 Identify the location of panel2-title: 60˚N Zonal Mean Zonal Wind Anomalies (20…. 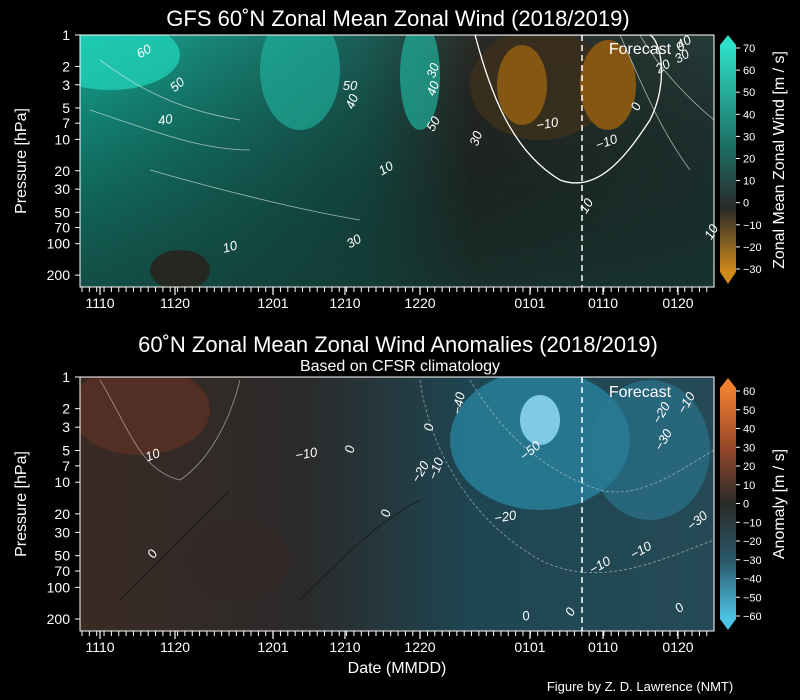
(398, 344).